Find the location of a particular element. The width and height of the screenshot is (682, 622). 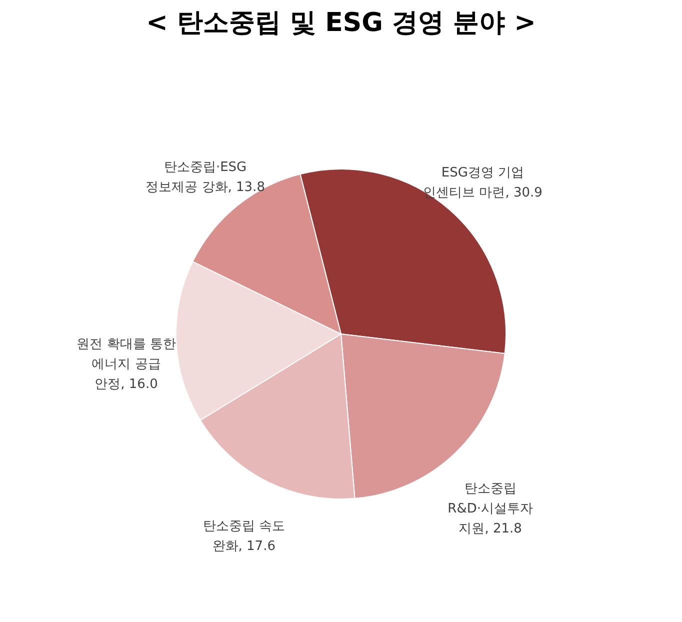

chart-title: < 탄소중립 및 ESG 경영 분야 > is located at coordinates (341, 23).